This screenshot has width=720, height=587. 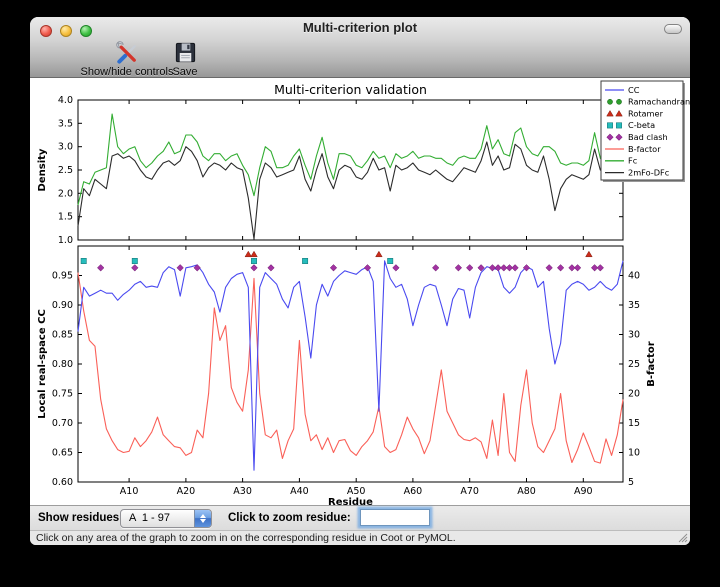 I want to click on svg-text: 10, so click(x=634, y=453).